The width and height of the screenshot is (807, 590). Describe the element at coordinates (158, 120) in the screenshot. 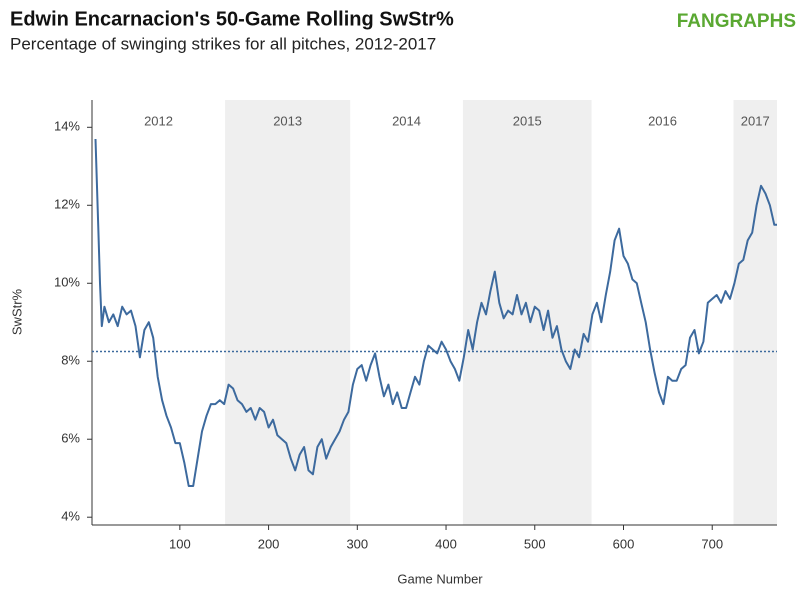

I see `season-label: 2012` at that location.